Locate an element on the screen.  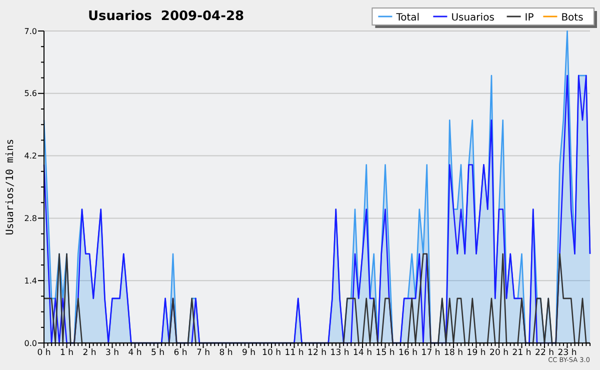
x-tick-label: 9 h is located at coordinates (249, 353).